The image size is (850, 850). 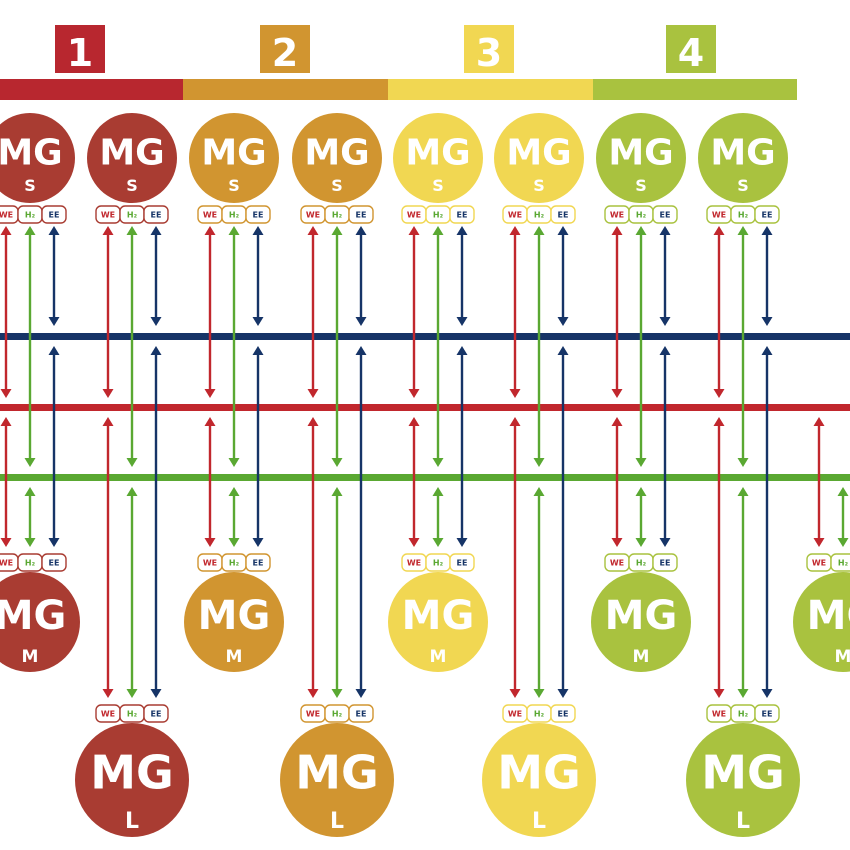 What do you see at coordinates (641, 509) in the screenshot?
I see `microgrid-m-12: MG M WE H₂ EE` at bounding box center [641, 509].